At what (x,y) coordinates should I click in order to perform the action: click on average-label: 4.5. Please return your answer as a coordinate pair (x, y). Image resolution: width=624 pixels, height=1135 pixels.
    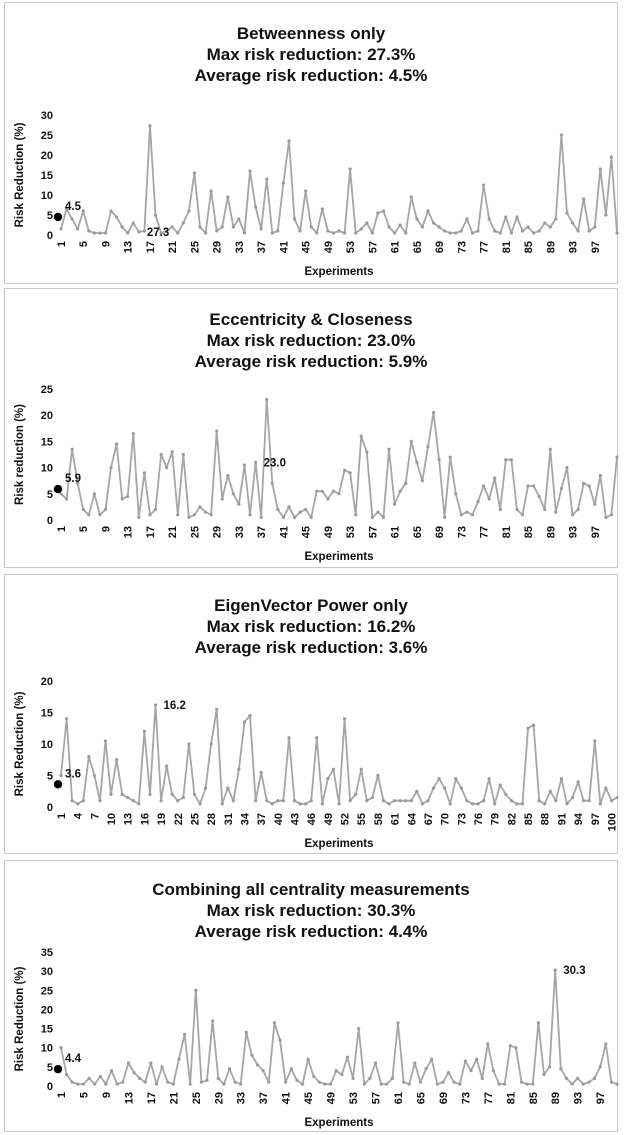
    Looking at the image, I should click on (73, 207).